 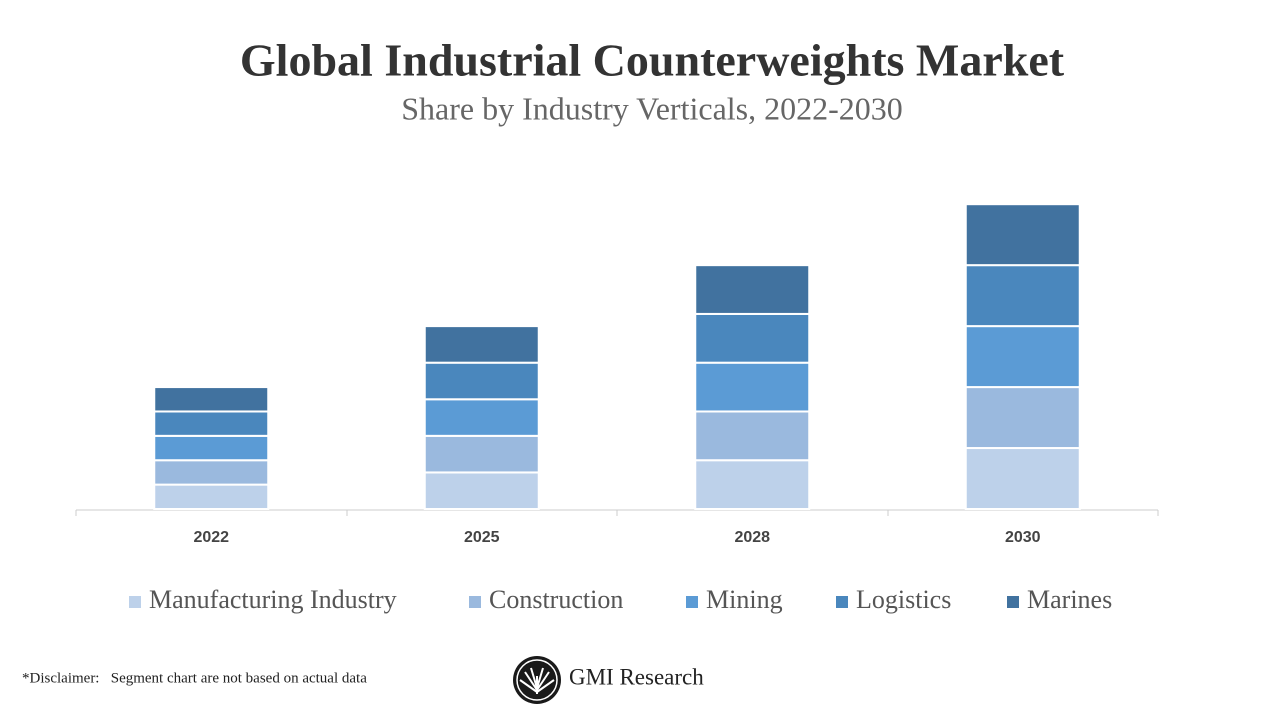 What do you see at coordinates (273, 599) in the screenshot?
I see `legend-label: Manufacturing Industry` at bounding box center [273, 599].